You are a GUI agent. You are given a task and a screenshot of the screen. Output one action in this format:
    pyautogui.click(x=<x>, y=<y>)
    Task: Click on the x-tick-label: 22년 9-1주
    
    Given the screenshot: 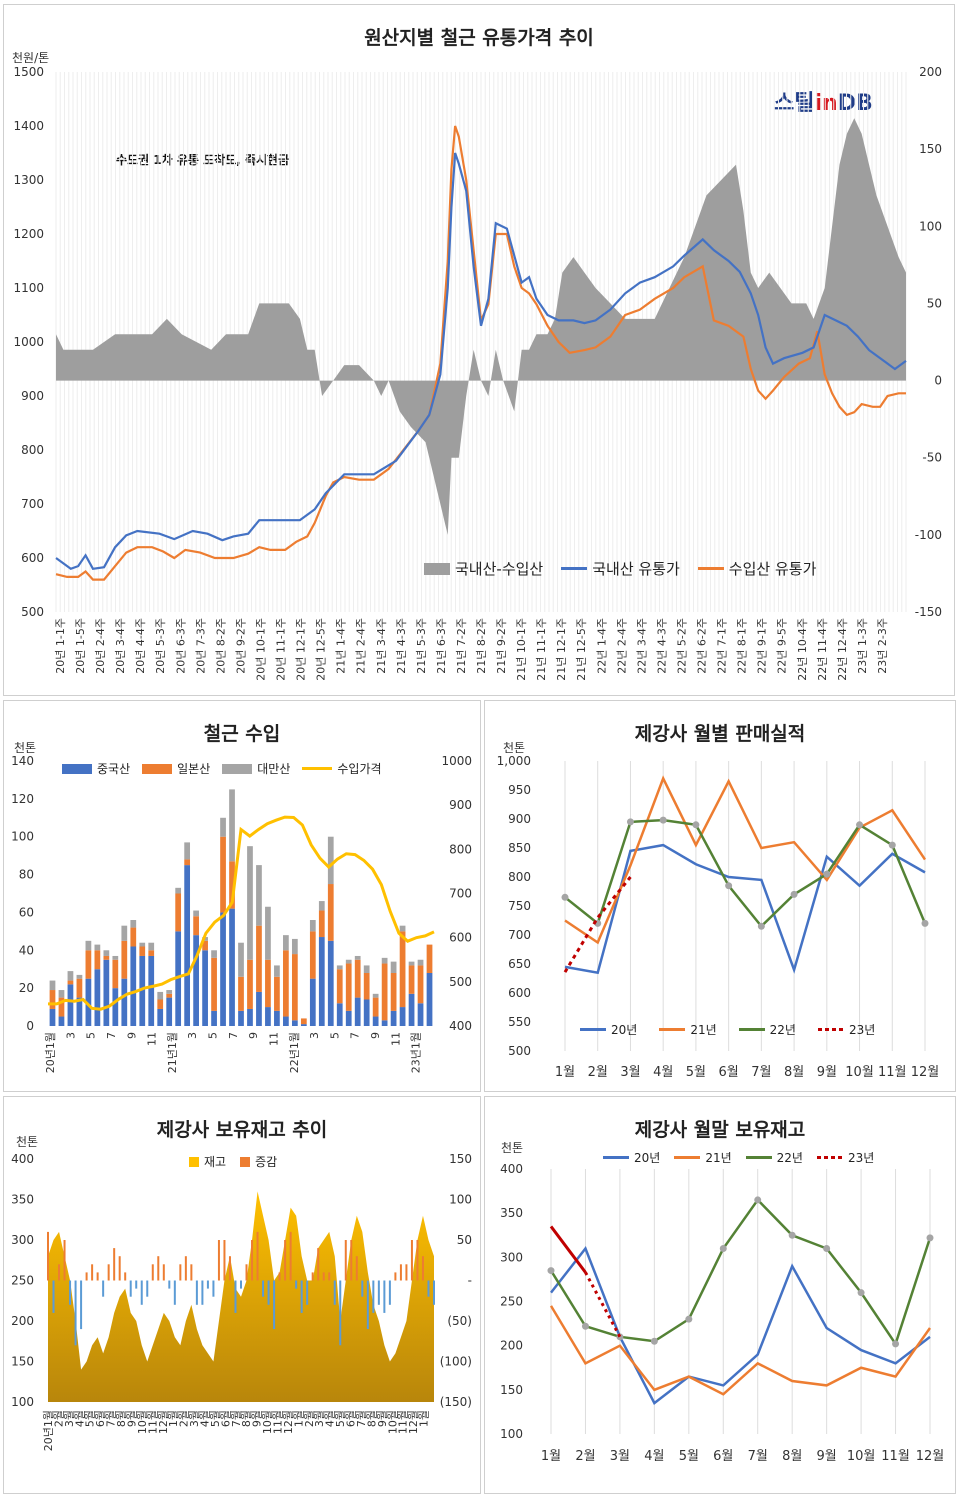 What is the action you would take?
    pyautogui.click(x=762, y=646)
    